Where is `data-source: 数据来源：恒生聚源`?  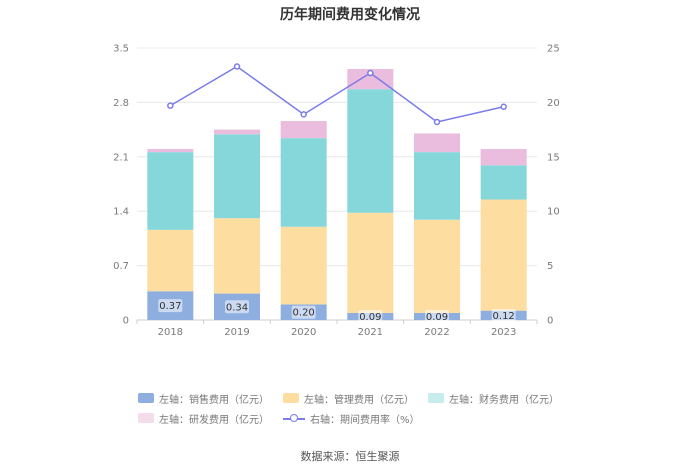 data-source: 数据来源：恒生聚源 is located at coordinates (350, 456).